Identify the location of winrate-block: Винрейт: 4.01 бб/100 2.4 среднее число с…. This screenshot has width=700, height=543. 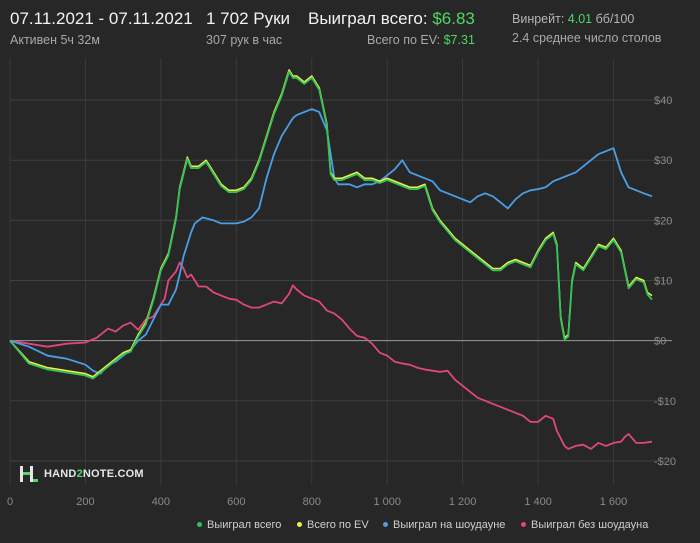
(586, 28).